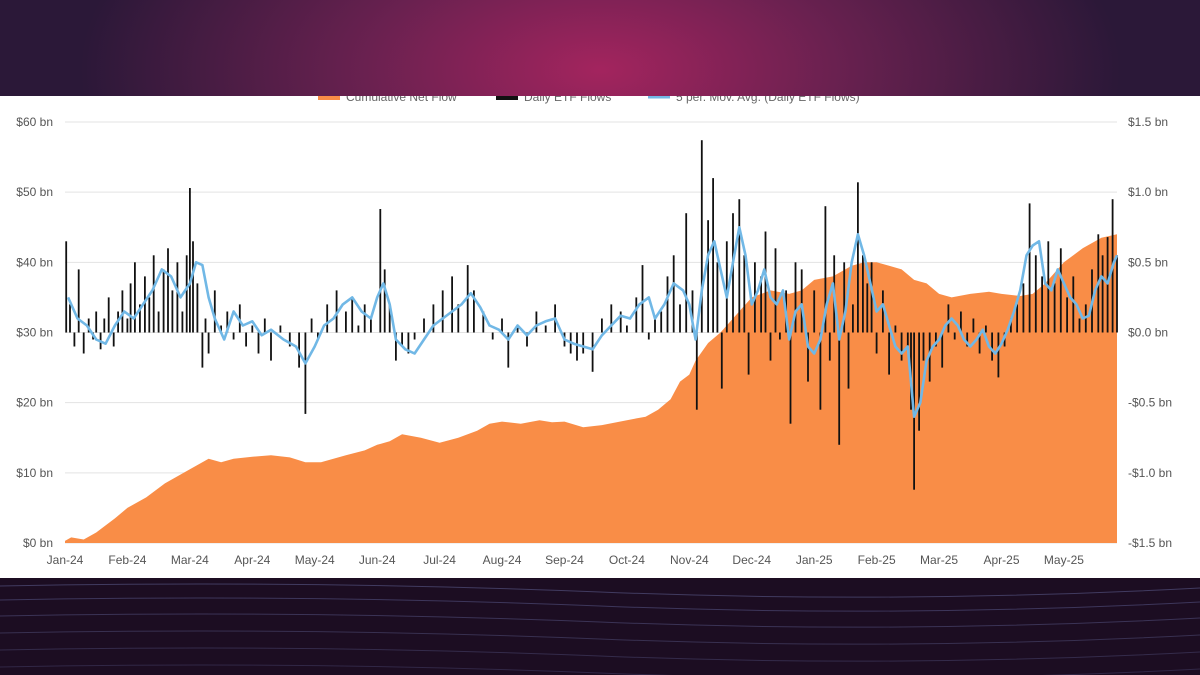 This screenshot has height=675, width=1200. Describe the element at coordinates (1150, 403) in the screenshot. I see `y-right-tick-label: -$0.5 bn` at that location.